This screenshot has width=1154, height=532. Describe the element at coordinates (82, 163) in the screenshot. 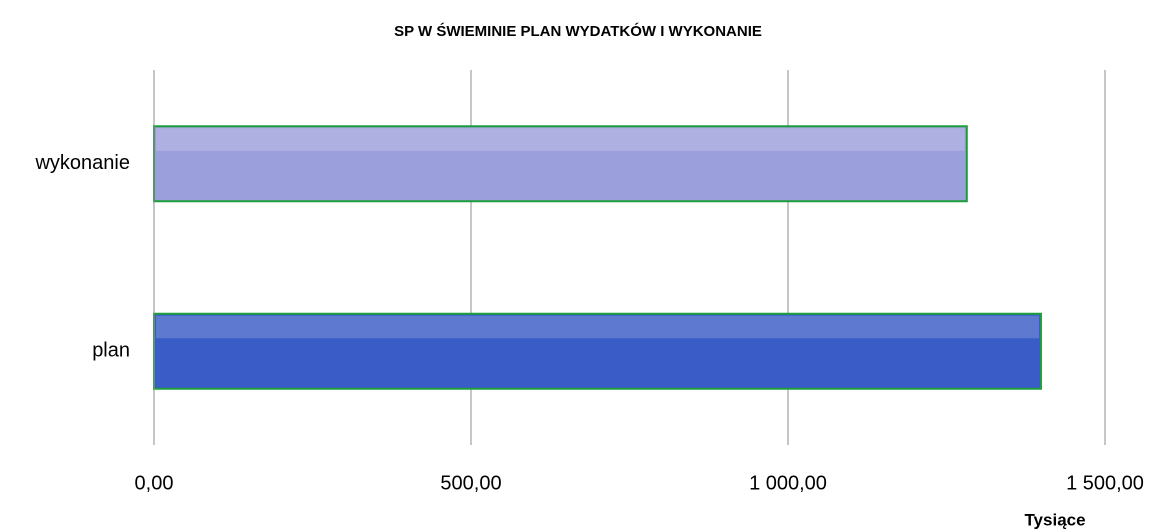

I see `y-tick-label: wykonanie` at that location.